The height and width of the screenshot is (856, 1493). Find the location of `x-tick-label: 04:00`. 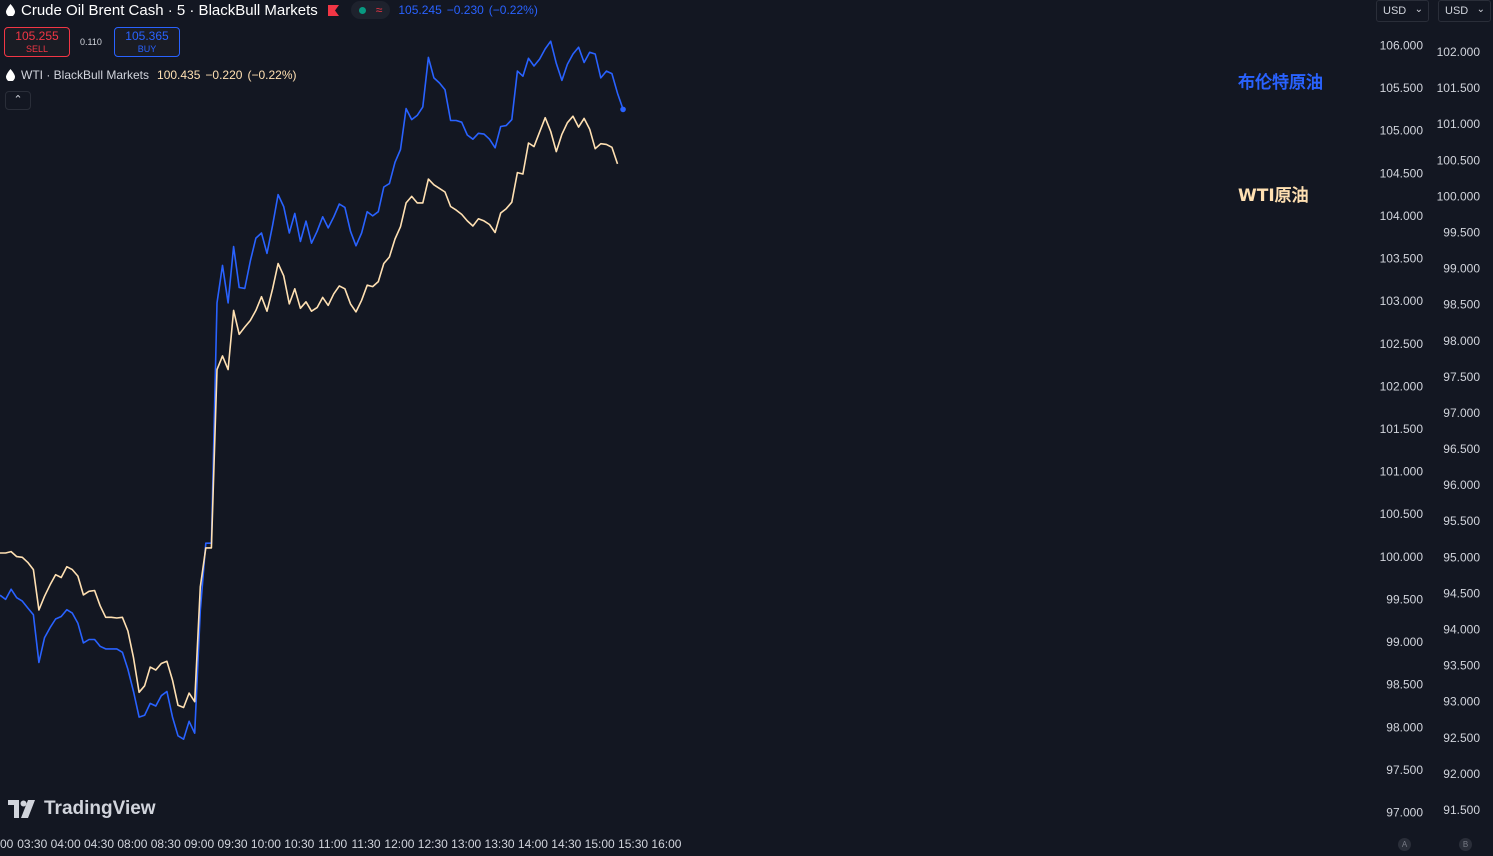

x-tick-label: 04:00 is located at coordinates (66, 844).